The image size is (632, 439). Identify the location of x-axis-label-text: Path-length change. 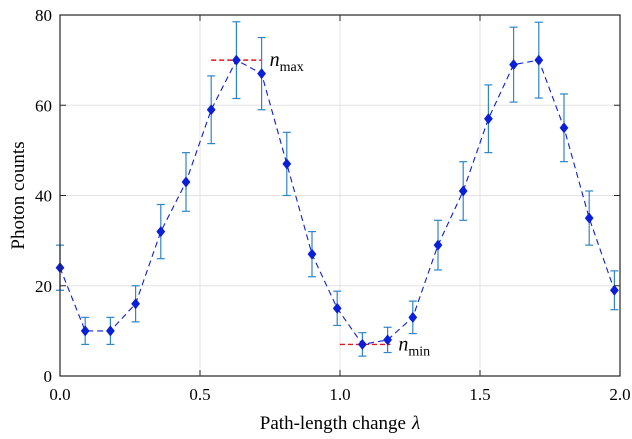
(333, 423).